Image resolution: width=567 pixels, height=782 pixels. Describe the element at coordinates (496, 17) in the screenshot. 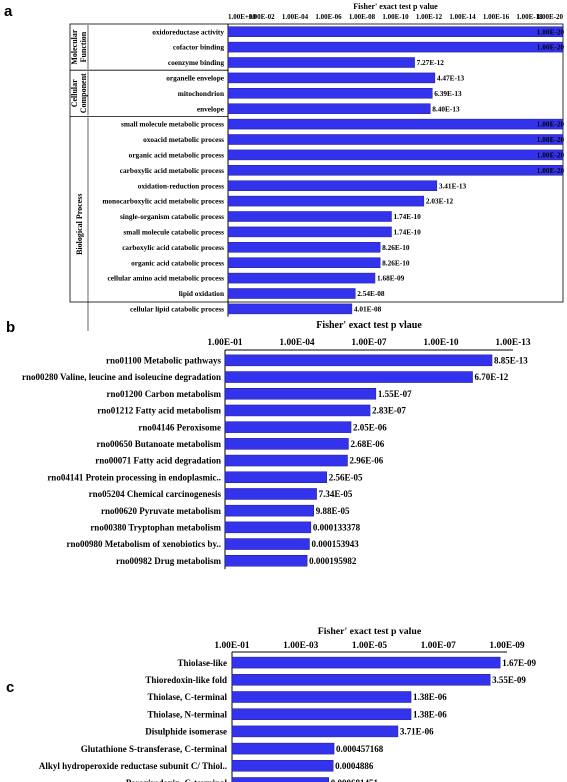

I see `x-tick-label: 1.00E-16` at that location.